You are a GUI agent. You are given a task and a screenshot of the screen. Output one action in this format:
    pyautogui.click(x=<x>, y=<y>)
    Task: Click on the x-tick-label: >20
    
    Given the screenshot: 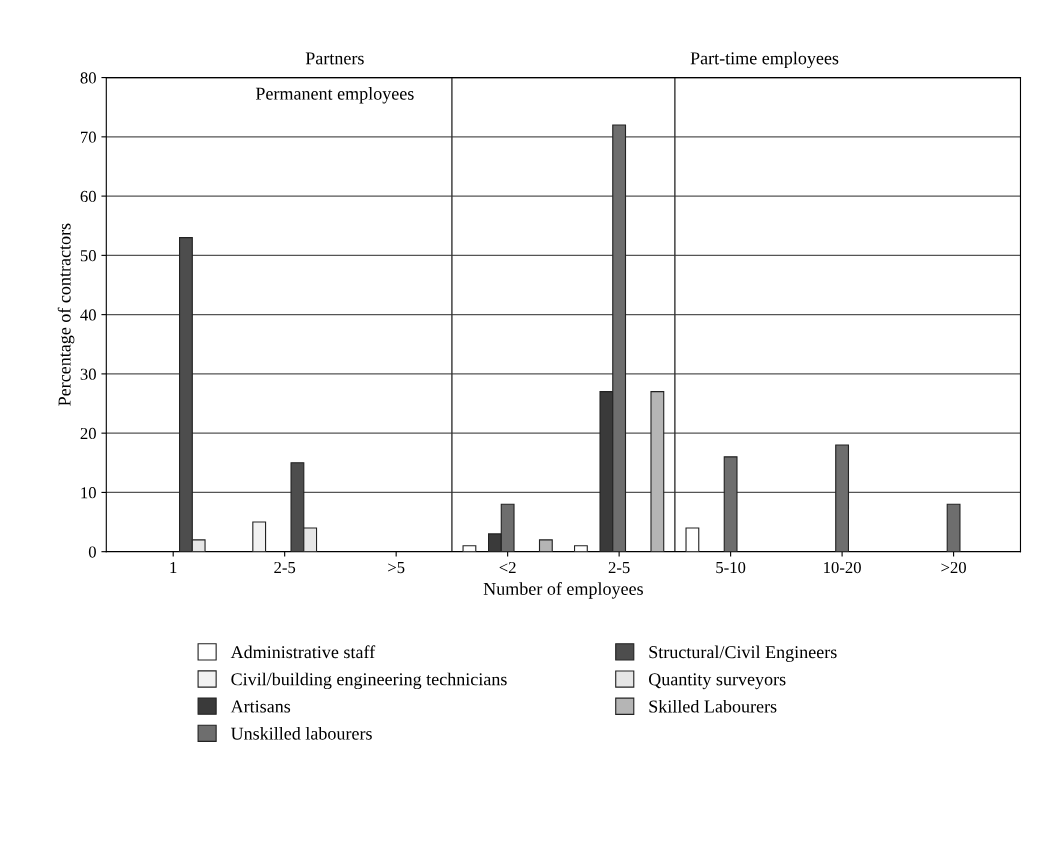 What is the action you would take?
    pyautogui.click(x=953, y=567)
    